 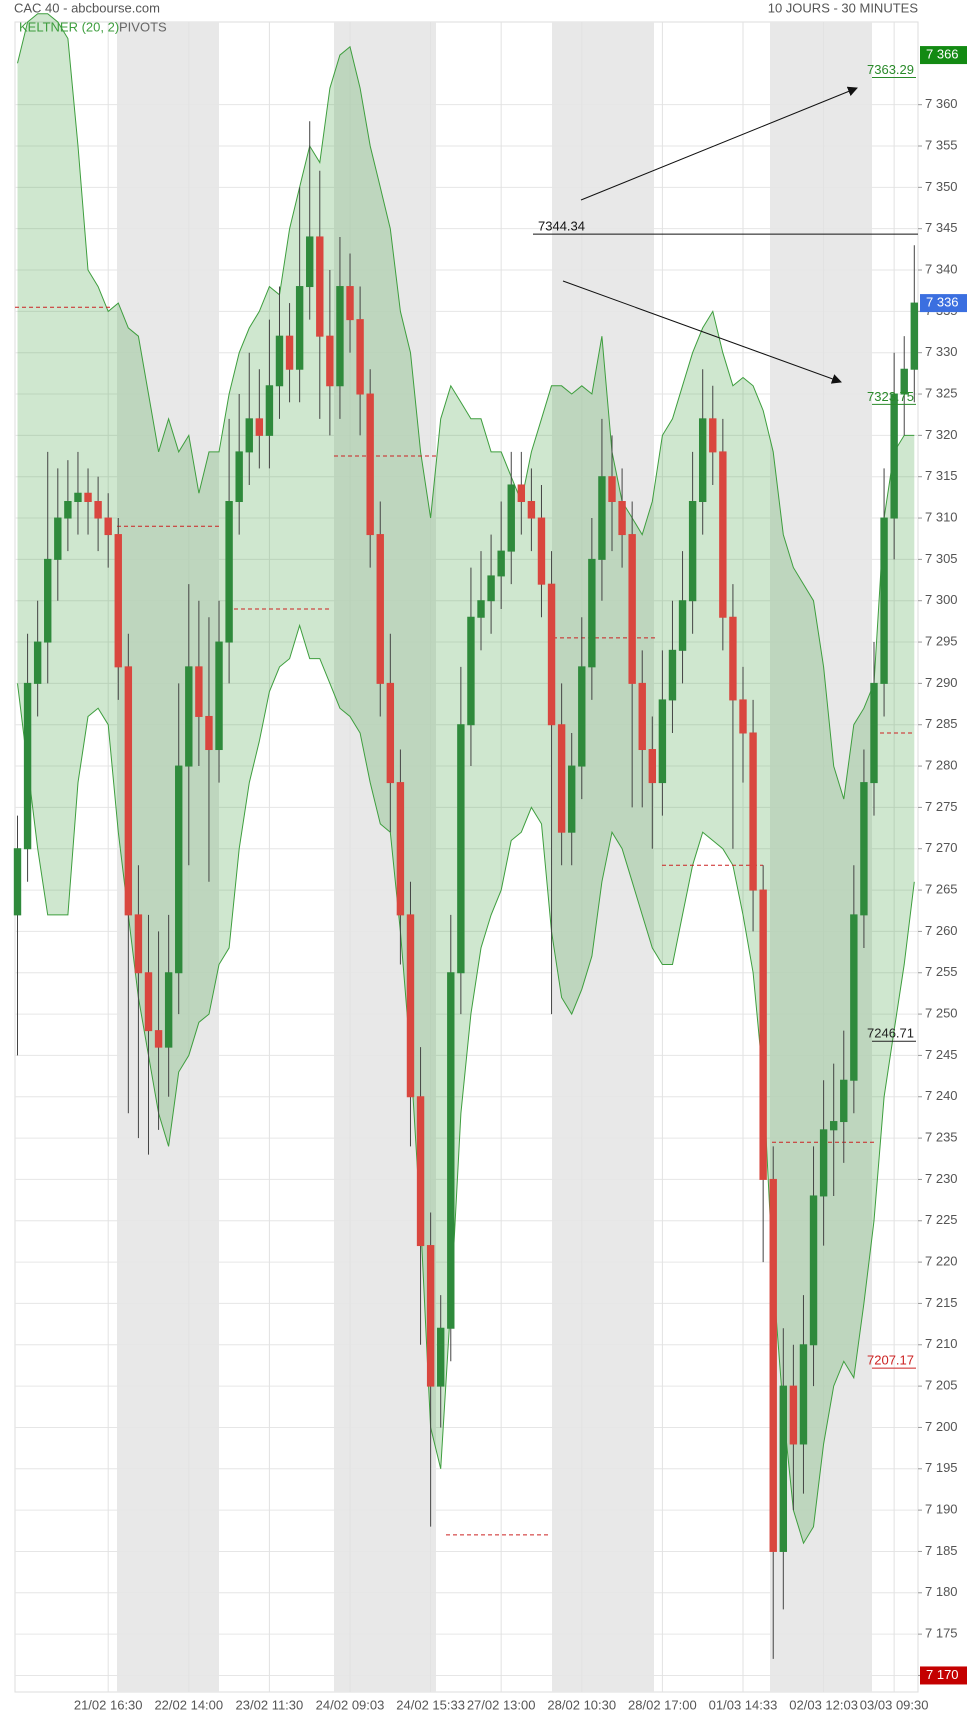 What do you see at coordinates (603, 857) in the screenshot?
I see `session-band` at bounding box center [603, 857].